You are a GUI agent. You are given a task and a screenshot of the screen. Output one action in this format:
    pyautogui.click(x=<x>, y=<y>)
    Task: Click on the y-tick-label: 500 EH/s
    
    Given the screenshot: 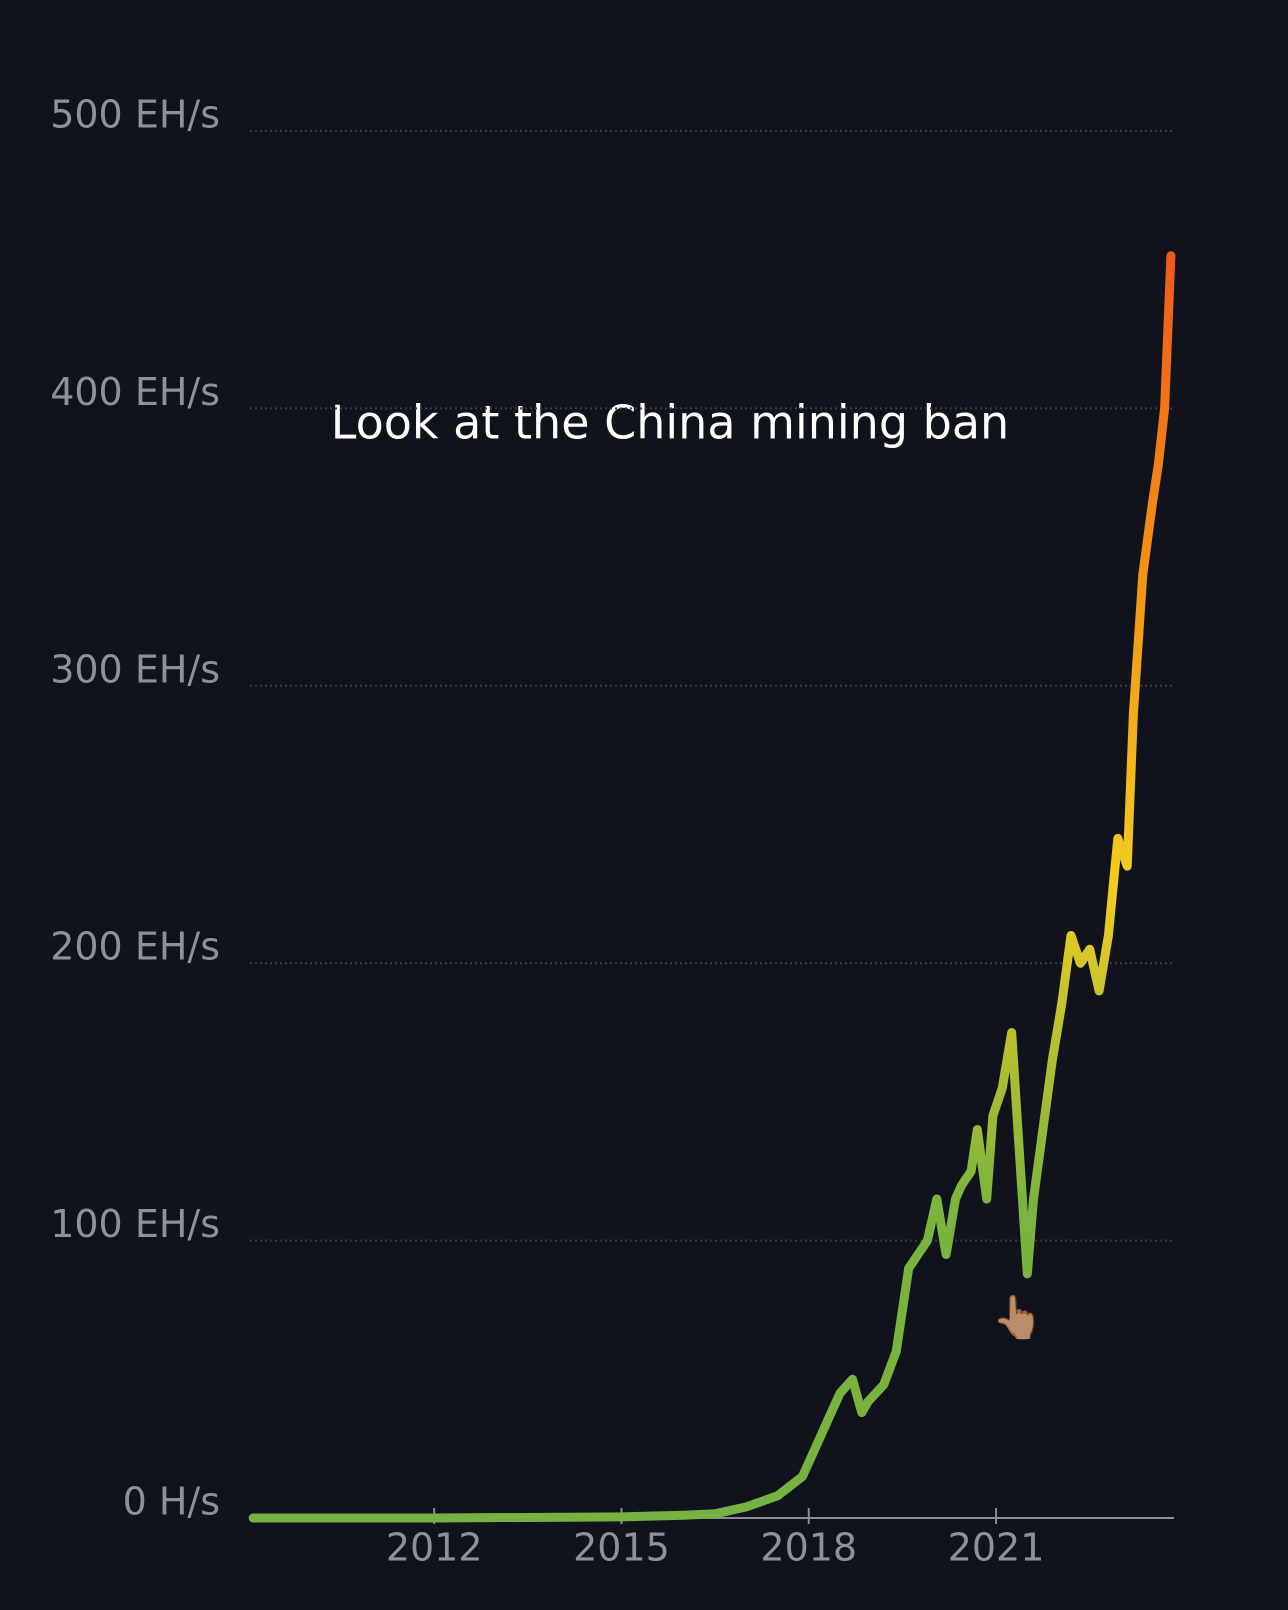 What is the action you would take?
    pyautogui.click(x=135, y=115)
    